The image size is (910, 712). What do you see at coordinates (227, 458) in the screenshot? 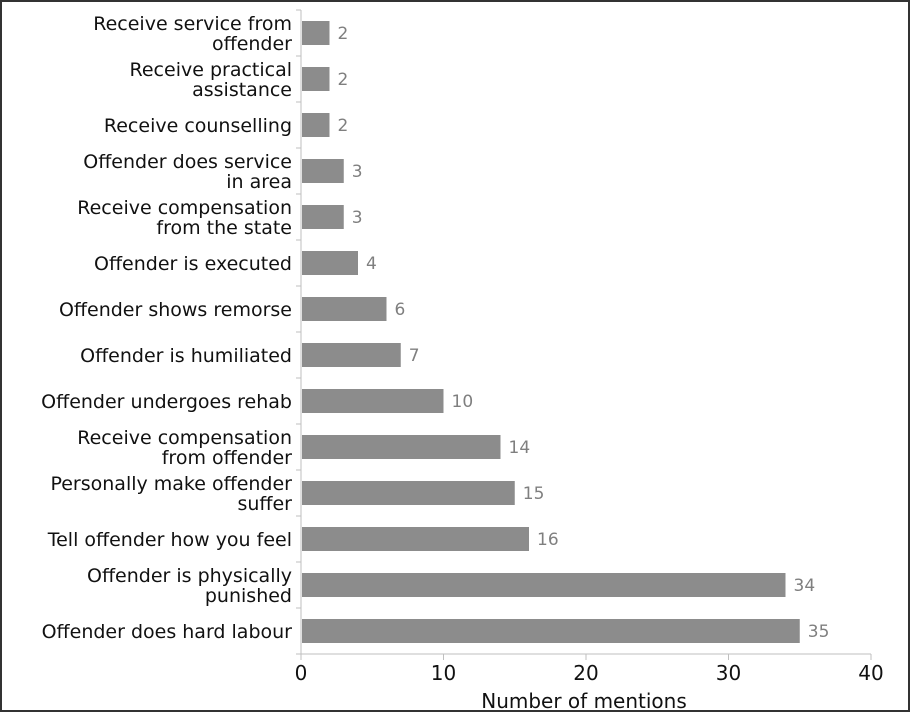
I see `category-label: from offender` at bounding box center [227, 458].